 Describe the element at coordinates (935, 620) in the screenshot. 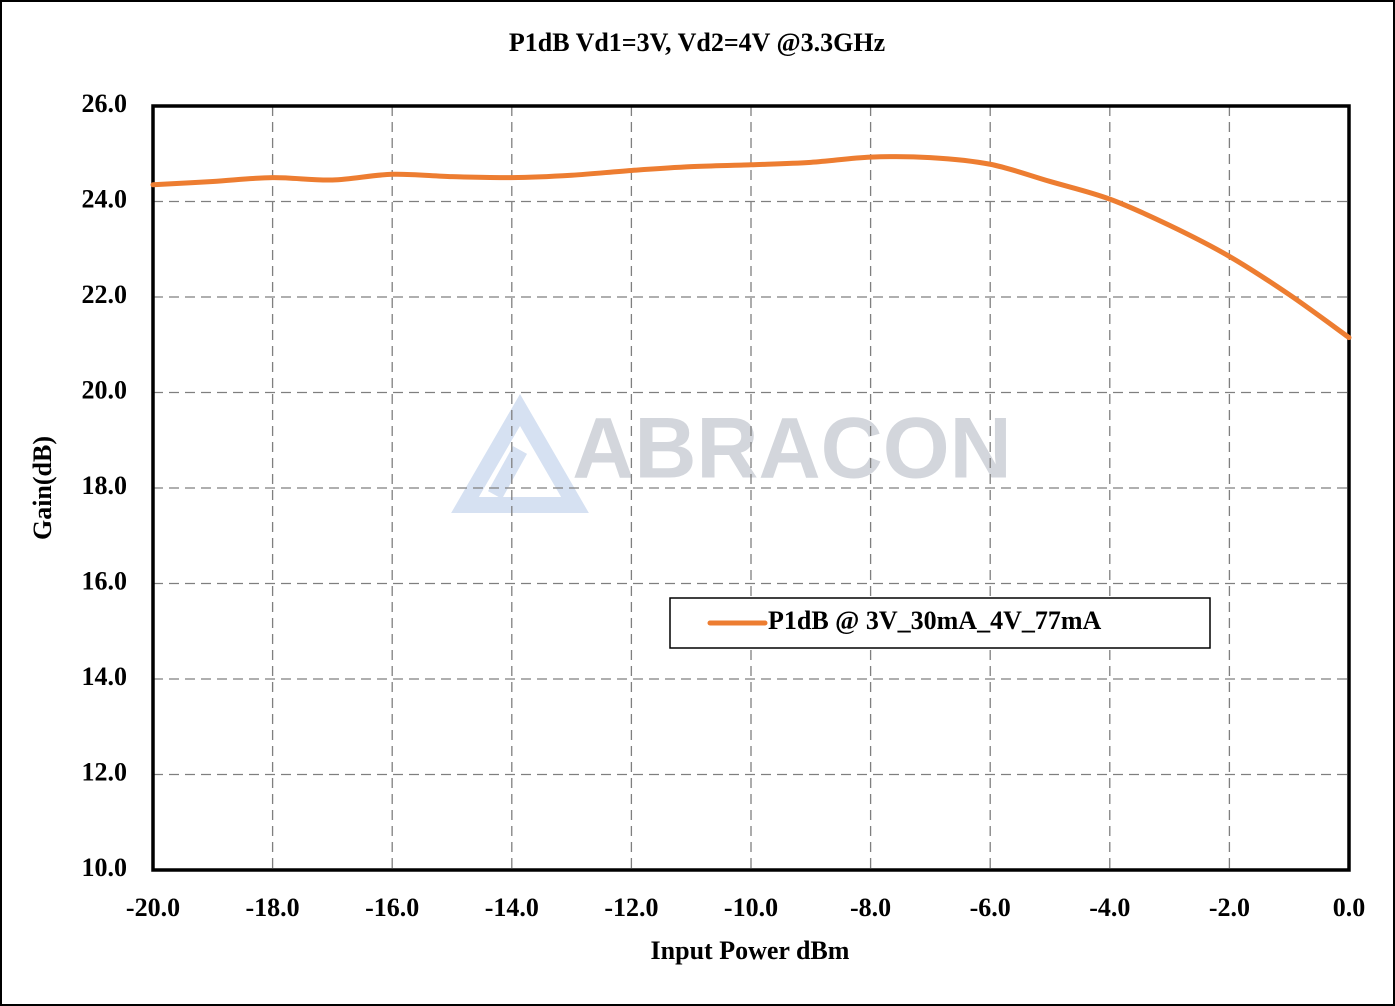

I see `legend-label: P1dB @ 3V_30mA_4V_77mA` at that location.